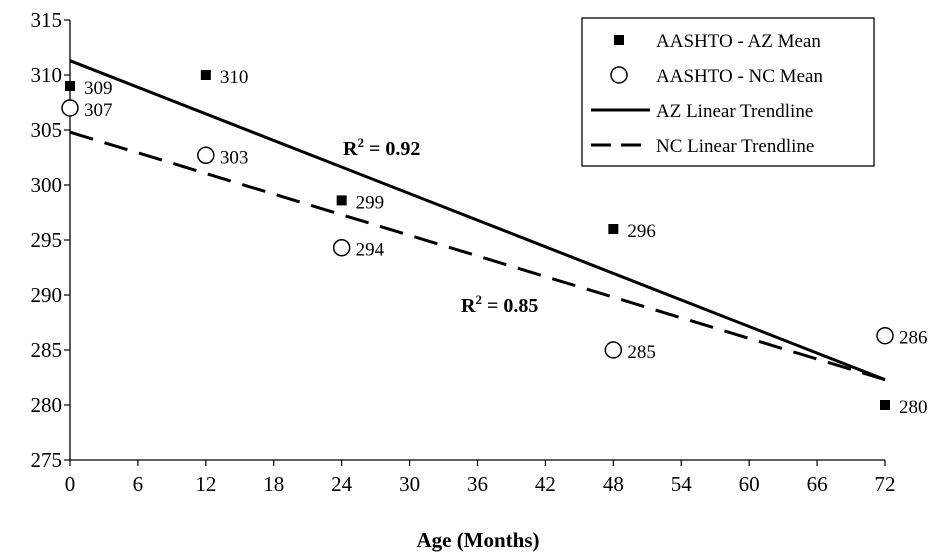 Image resolution: width=940 pixels, height=552 pixels. I want to click on x-tick-label: 72, so click(885, 484).